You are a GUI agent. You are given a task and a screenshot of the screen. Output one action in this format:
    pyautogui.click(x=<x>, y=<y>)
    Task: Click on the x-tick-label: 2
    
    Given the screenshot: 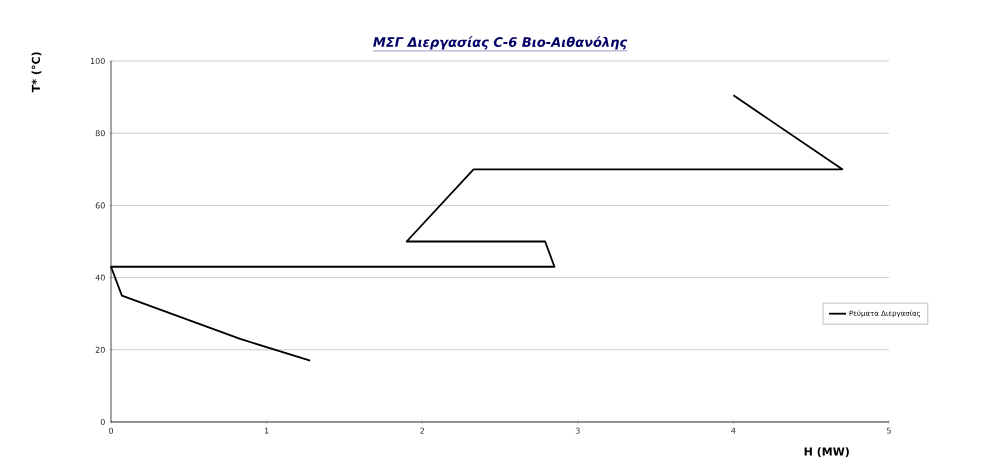 What is the action you would take?
    pyautogui.click(x=422, y=430)
    